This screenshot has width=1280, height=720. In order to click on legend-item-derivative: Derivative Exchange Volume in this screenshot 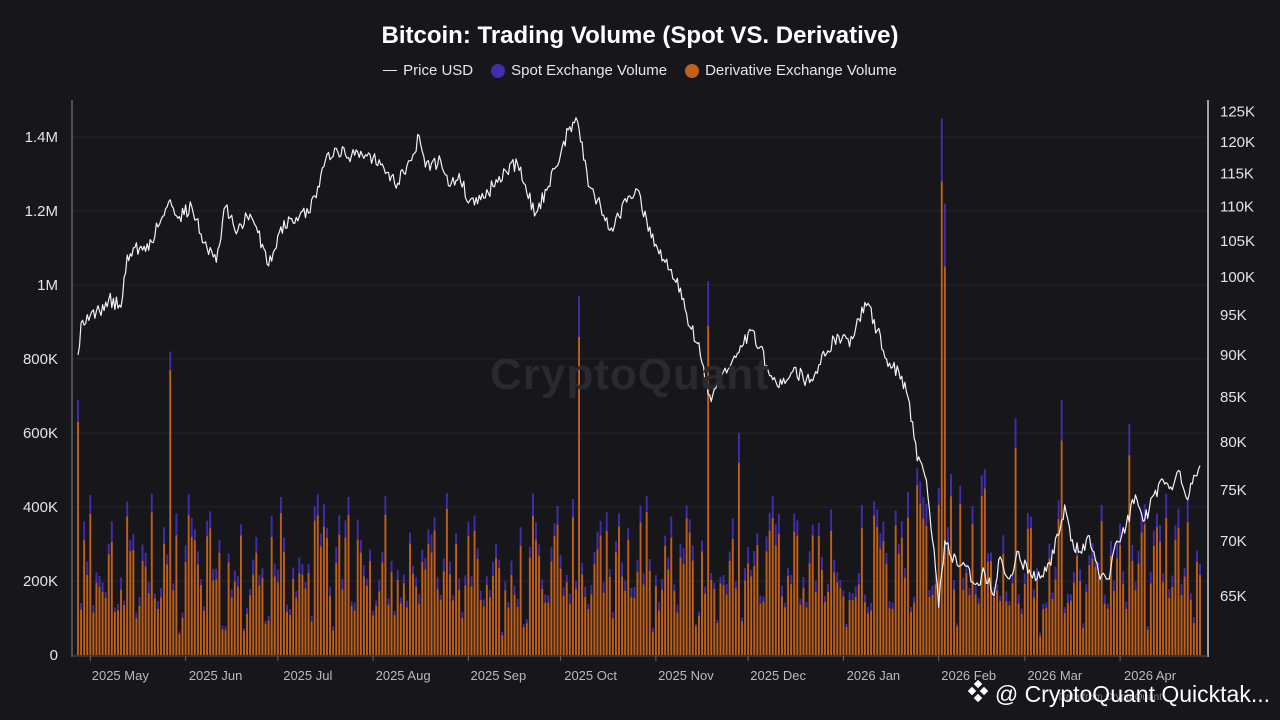, I will do `click(791, 70)`.